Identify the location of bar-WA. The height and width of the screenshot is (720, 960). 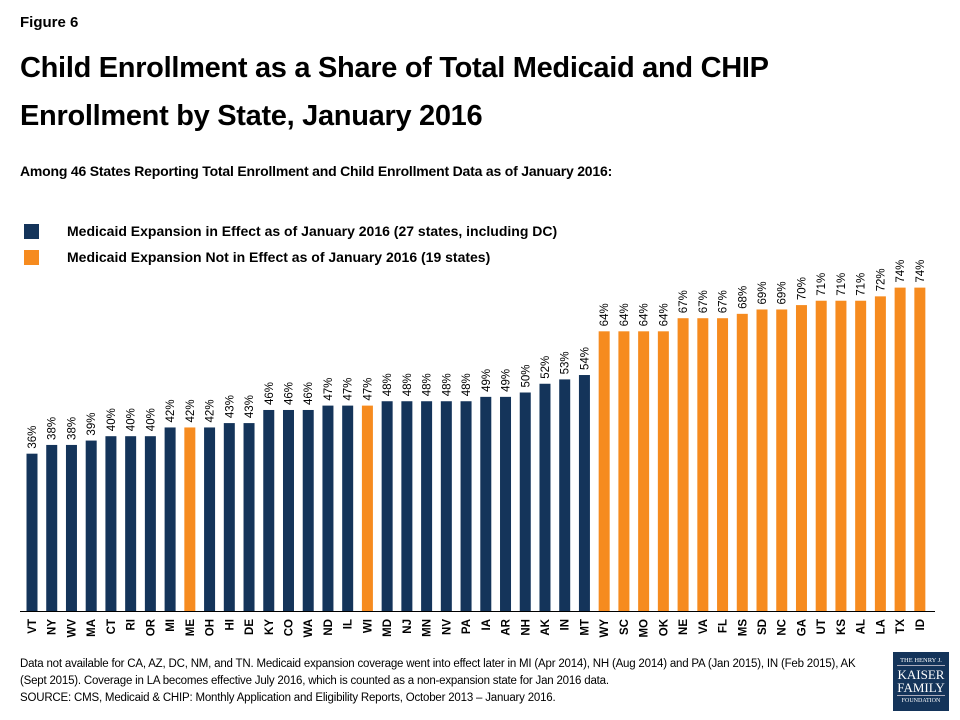
(308, 510).